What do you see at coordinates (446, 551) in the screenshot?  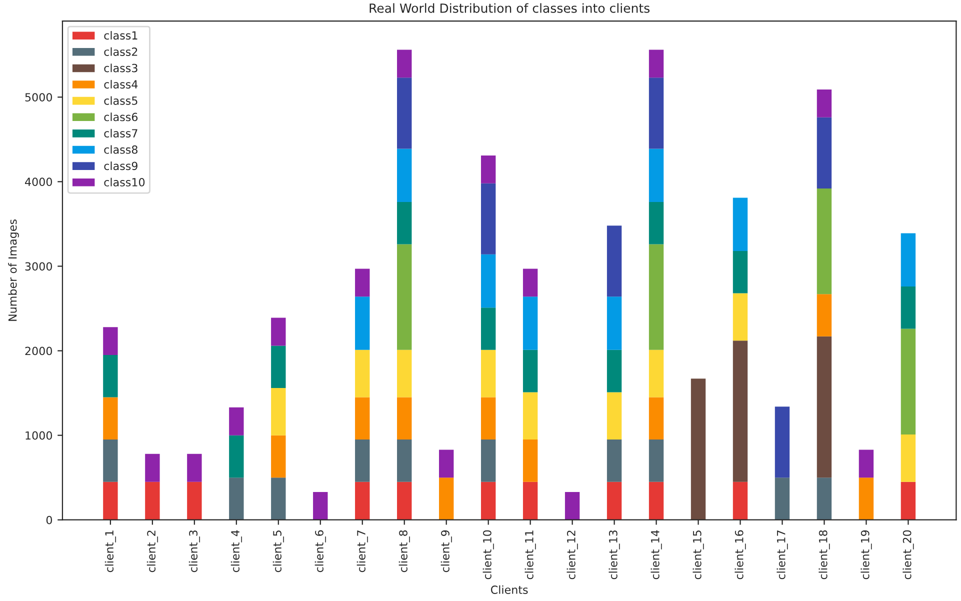 I see `x-tick-label: client_9` at bounding box center [446, 551].